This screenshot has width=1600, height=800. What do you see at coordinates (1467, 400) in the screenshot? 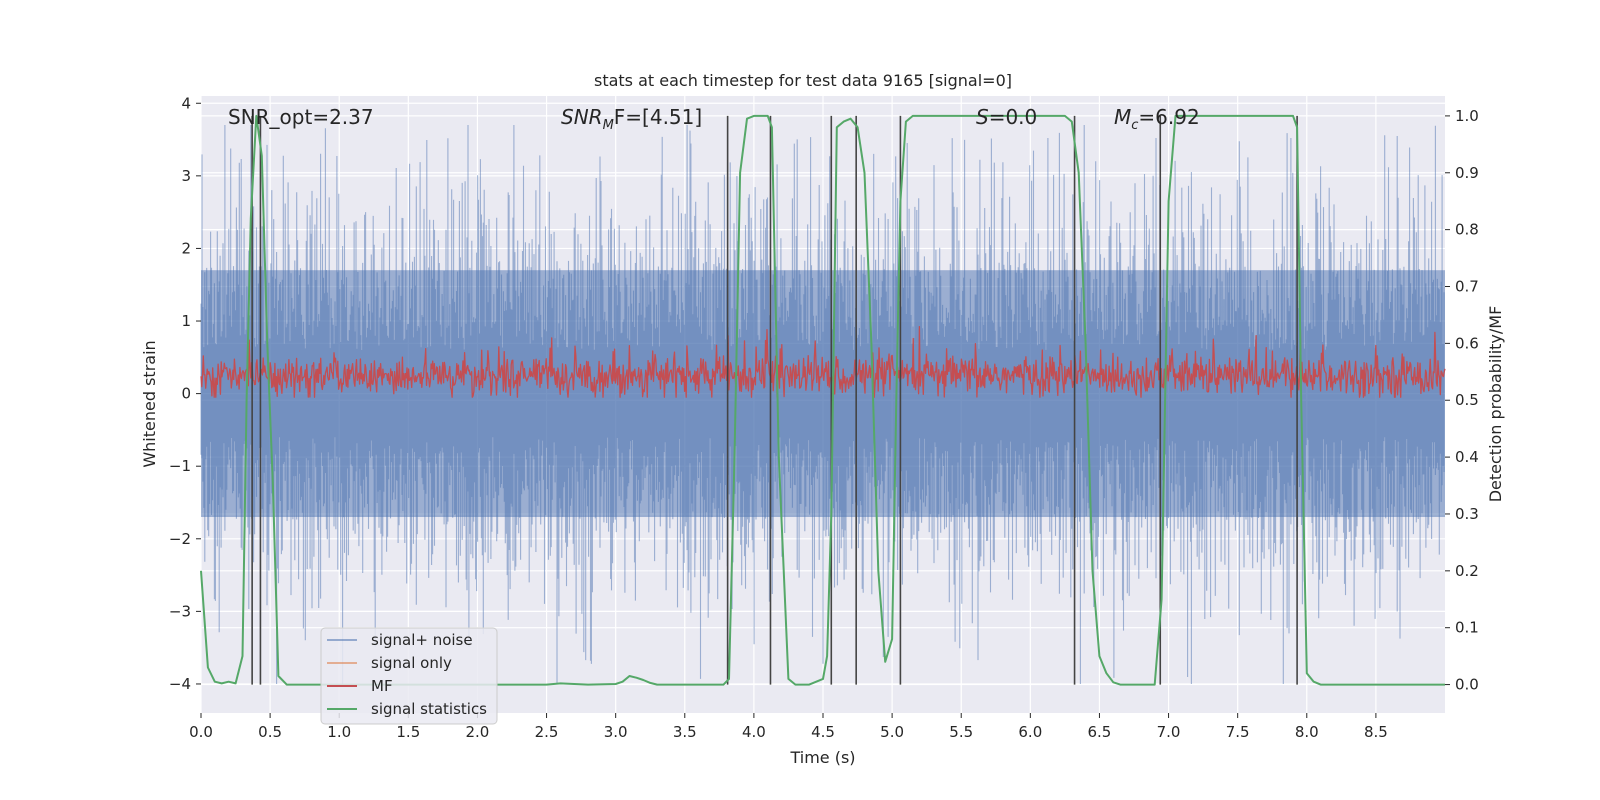
I see `y-right-tick-label: 0.5` at bounding box center [1467, 400].